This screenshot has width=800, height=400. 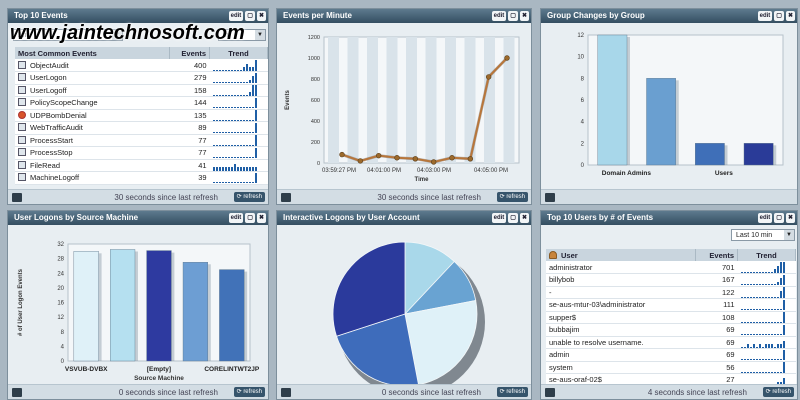 What do you see at coordinates (671, 305) in the screenshot?
I see `table-row: se-aus-mtur-03\administrator 111` at bounding box center [671, 305].